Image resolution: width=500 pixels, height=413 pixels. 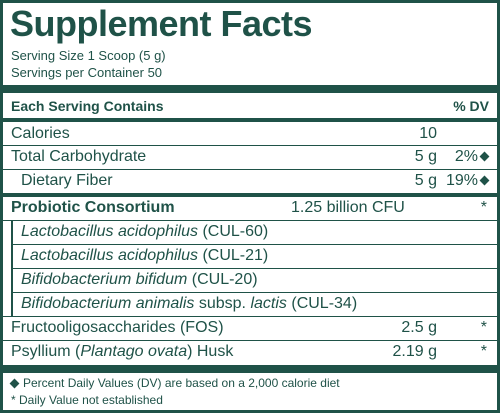 What do you see at coordinates (250, 181) in the screenshot?
I see `row-dietary-fiber: Dietary Fiber 5 g 19%` at bounding box center [250, 181].